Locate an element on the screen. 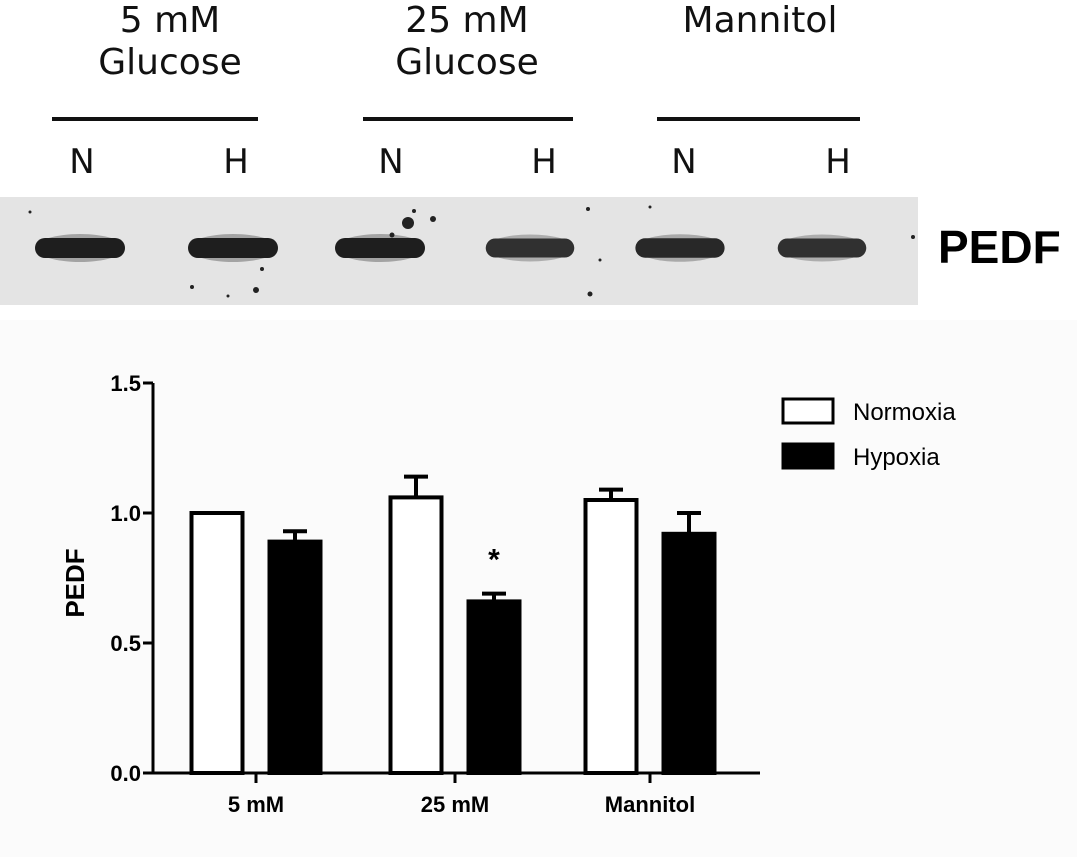  y-tick-label: 0.5 is located at coordinates (125, 643).